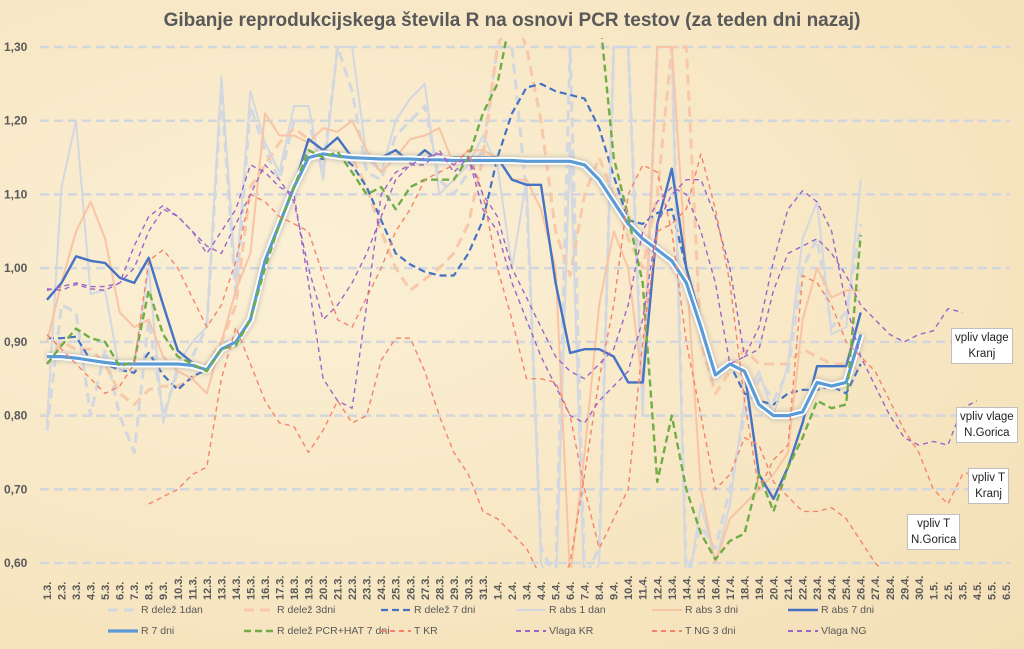  Describe the element at coordinates (77, 591) in the screenshot. I see `x-tick-label: 3.3.` at that location.